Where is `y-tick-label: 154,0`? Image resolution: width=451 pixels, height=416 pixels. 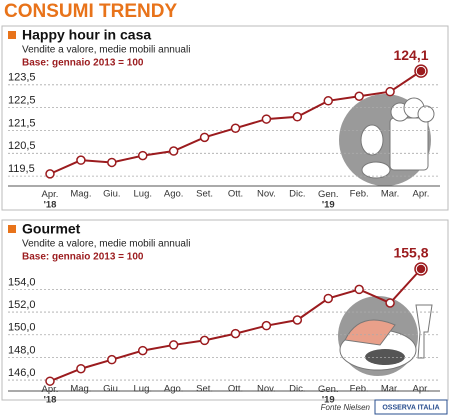
y-tick-label: 154,0 is located at coordinates (22, 282).